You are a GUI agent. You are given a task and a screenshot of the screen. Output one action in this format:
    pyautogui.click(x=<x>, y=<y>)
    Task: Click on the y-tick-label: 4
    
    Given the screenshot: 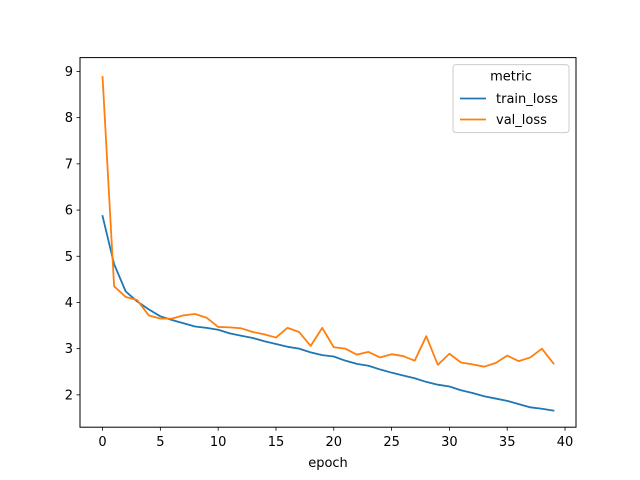 What is the action you would take?
    pyautogui.click(x=69, y=303)
    